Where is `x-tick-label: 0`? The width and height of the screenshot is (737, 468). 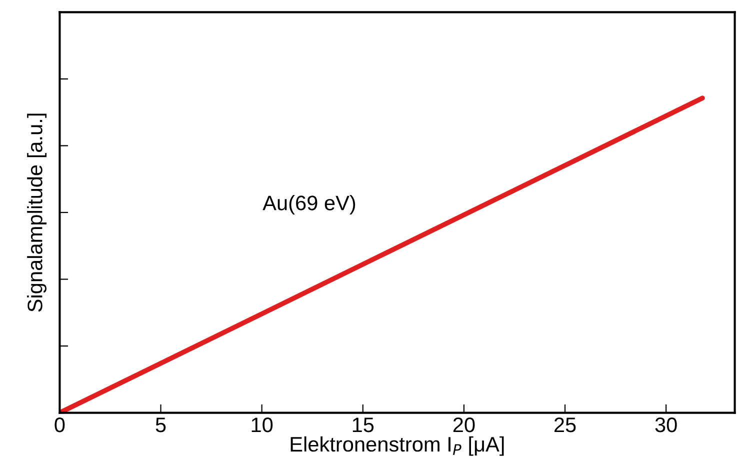
x-tick-label: 0 is located at coordinates (59, 424).